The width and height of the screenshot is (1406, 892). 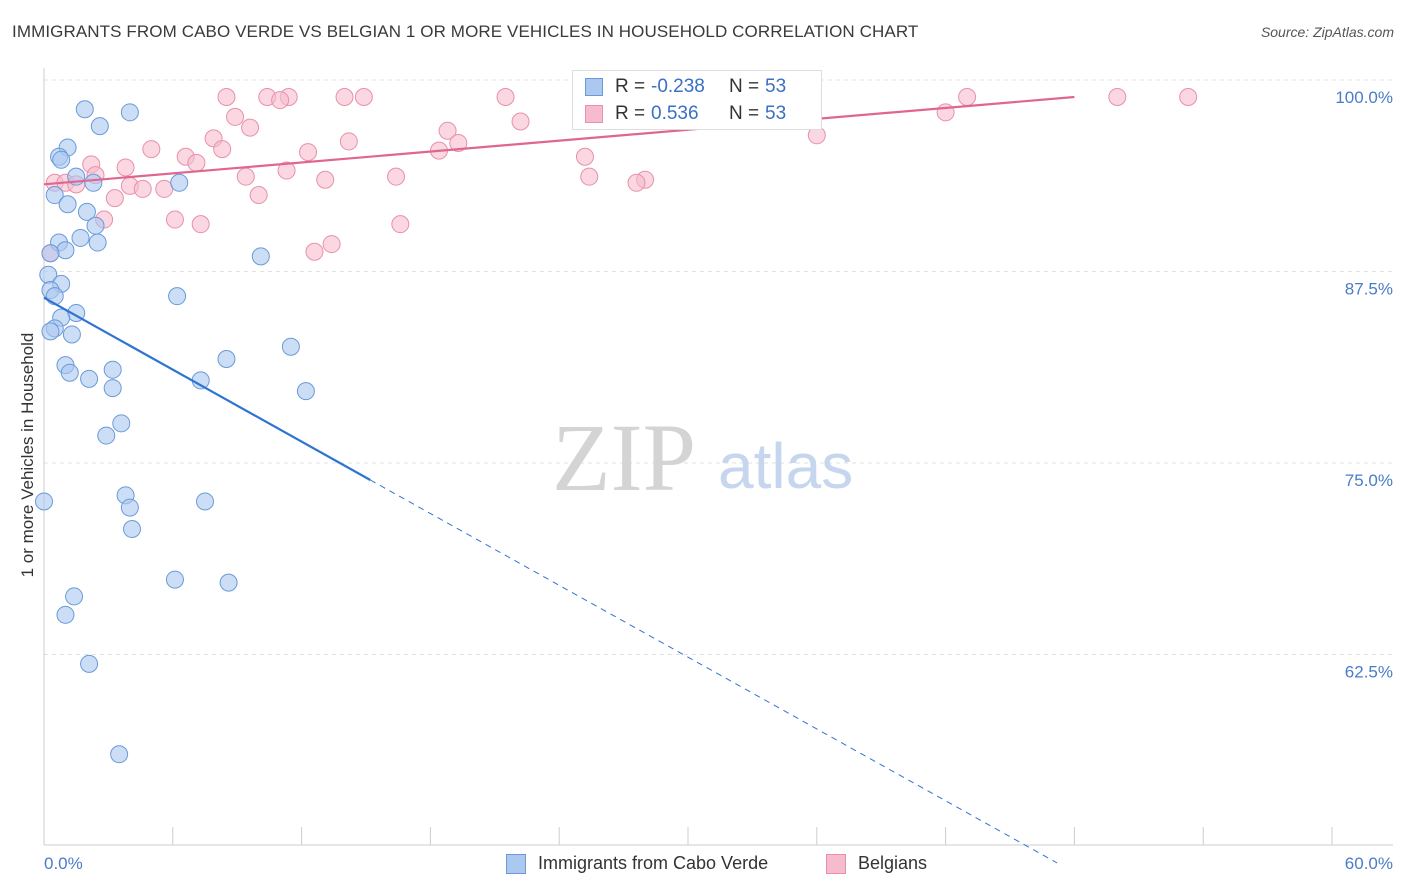 I want to click on belgians-trend-line, so click(x=559, y=140).